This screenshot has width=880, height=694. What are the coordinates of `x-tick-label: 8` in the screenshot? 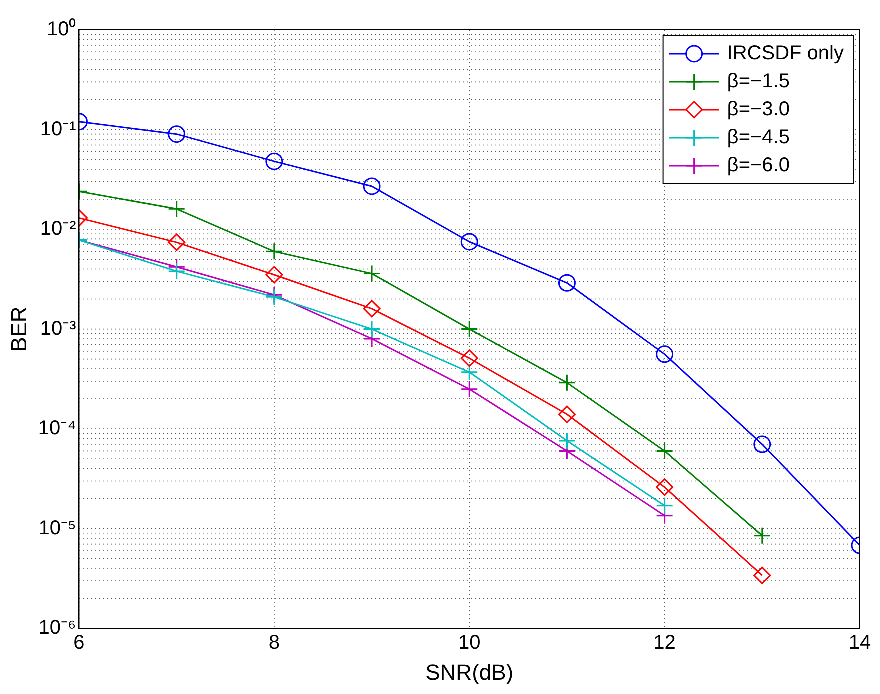 It's located at (274, 643).